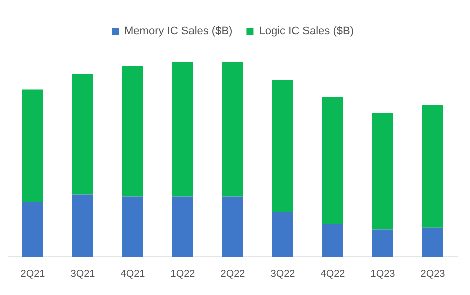 The image size is (470, 295). Describe the element at coordinates (178, 32) in the screenshot. I see `legend-label: Memory IC Sales ($B)` at that location.